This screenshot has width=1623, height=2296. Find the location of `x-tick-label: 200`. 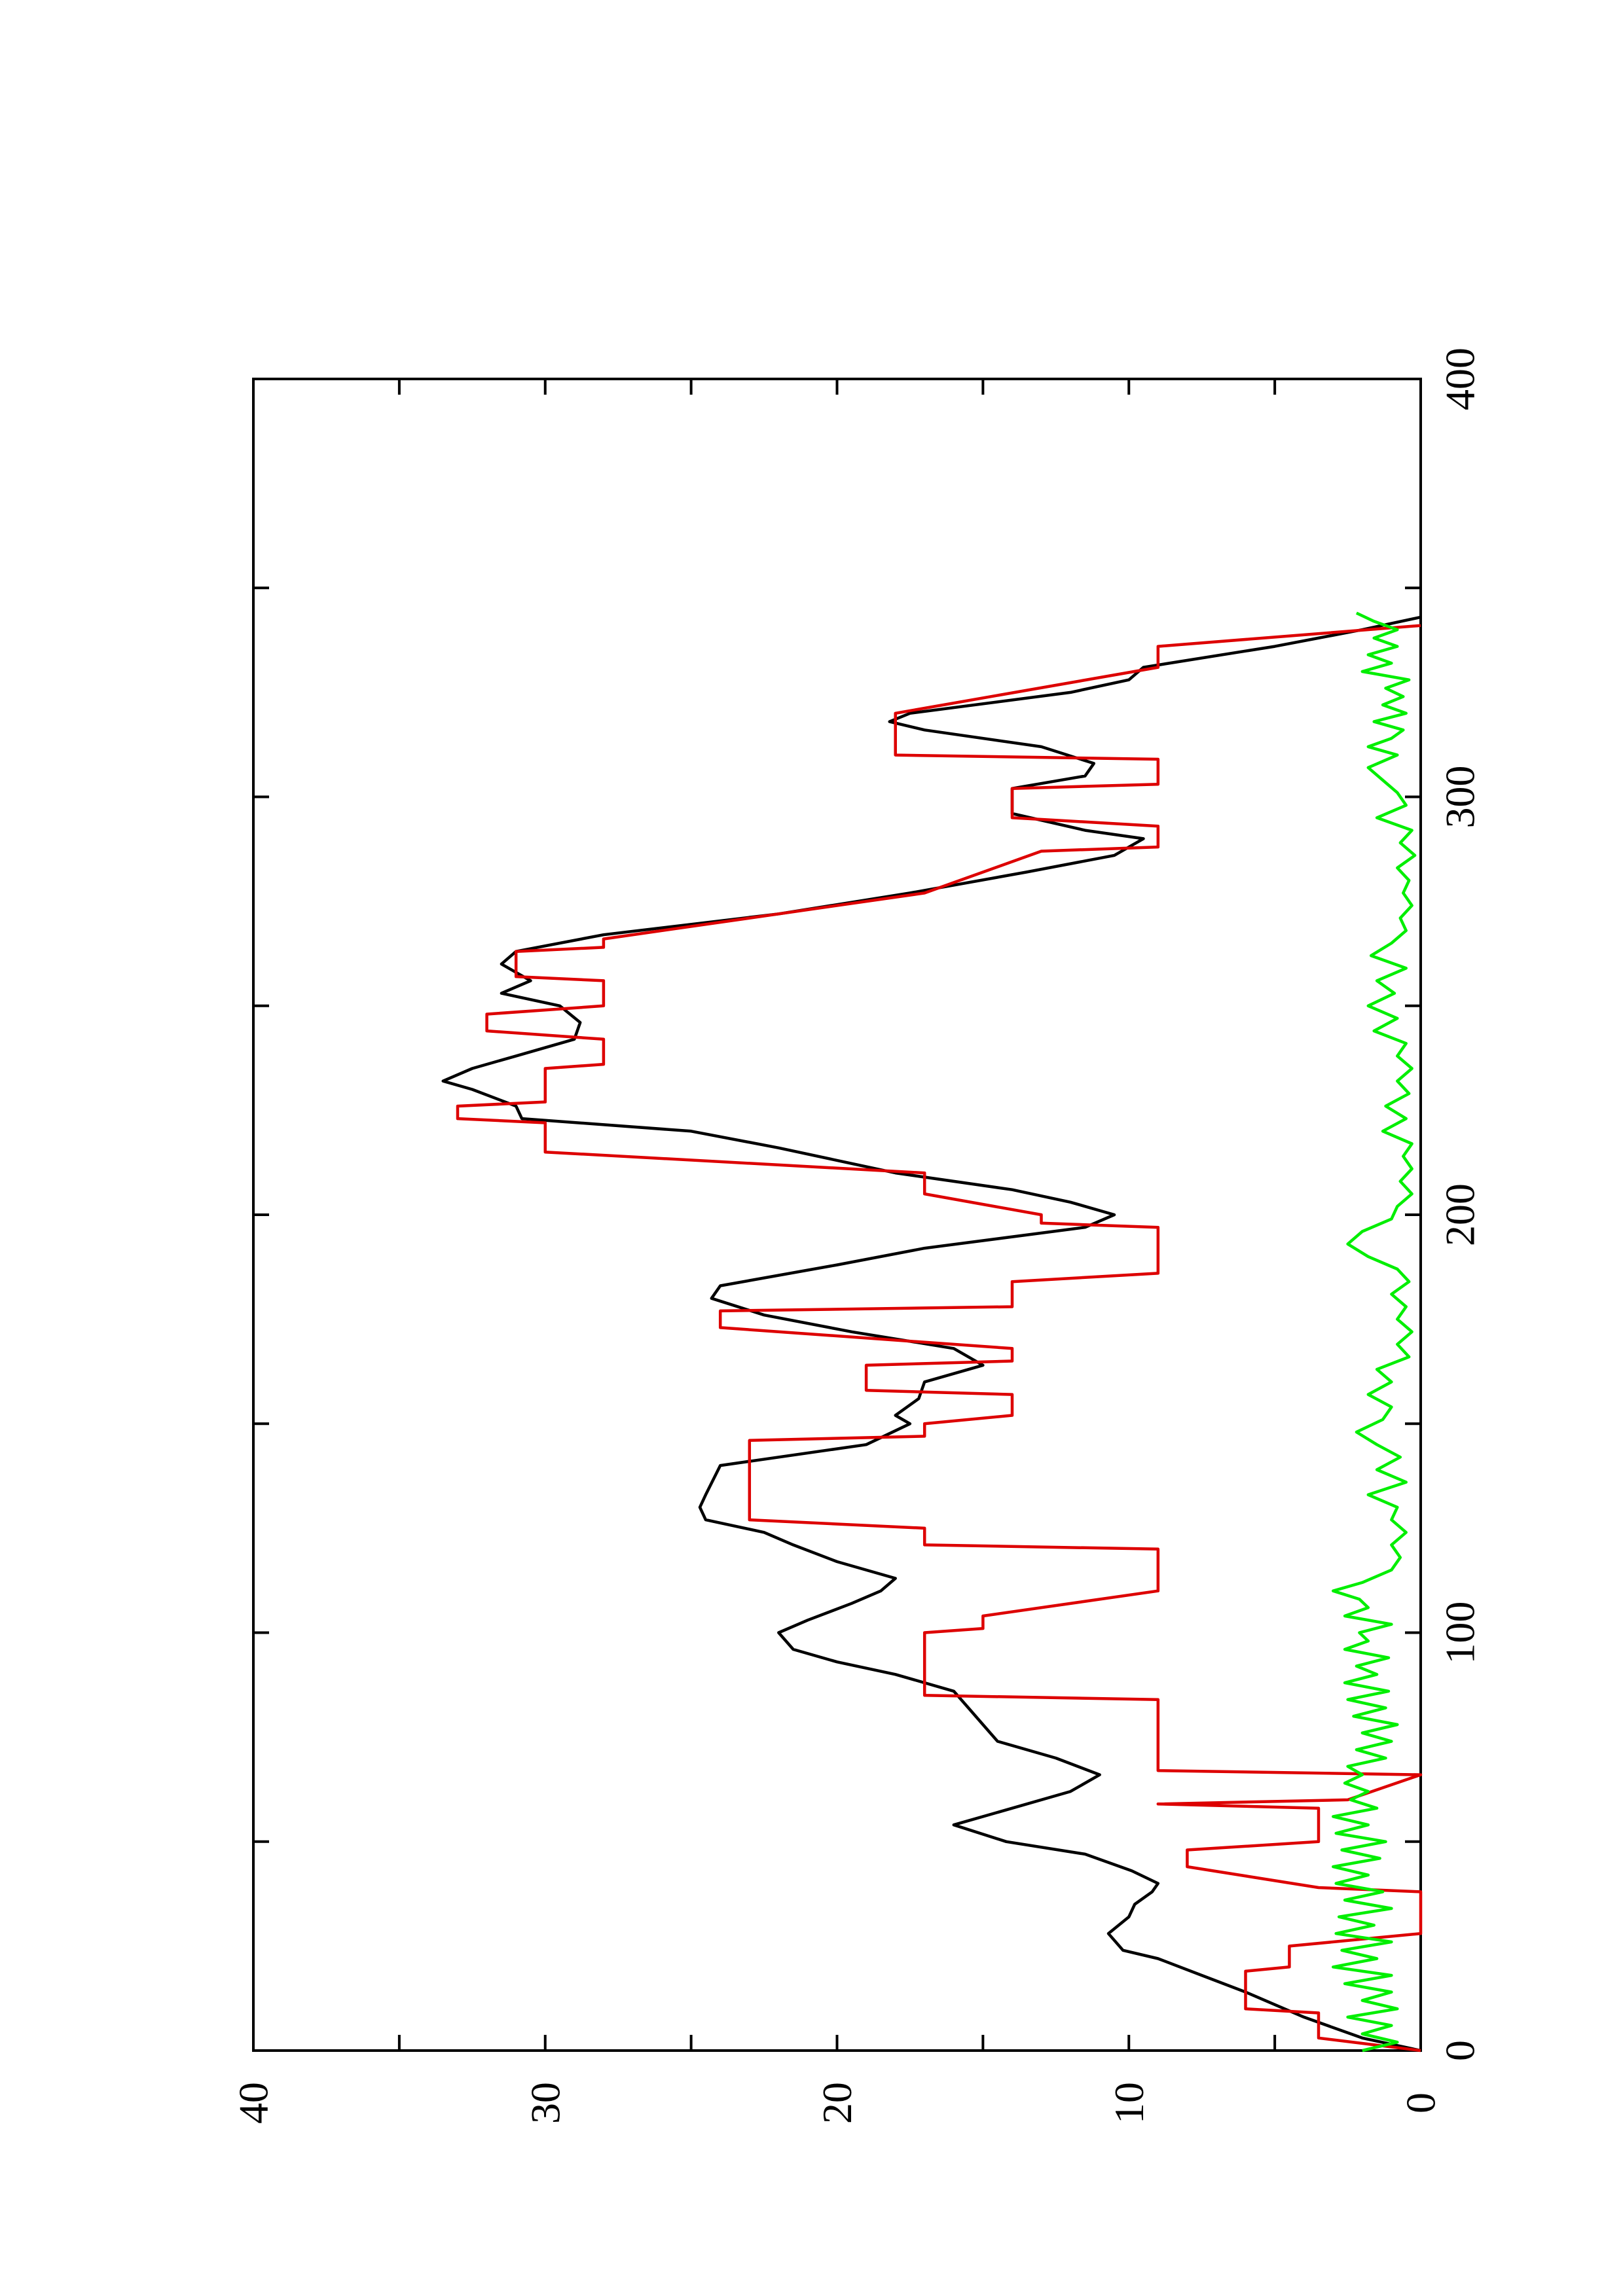

x-tick-label: 200 is located at coordinates (1460, 1214).